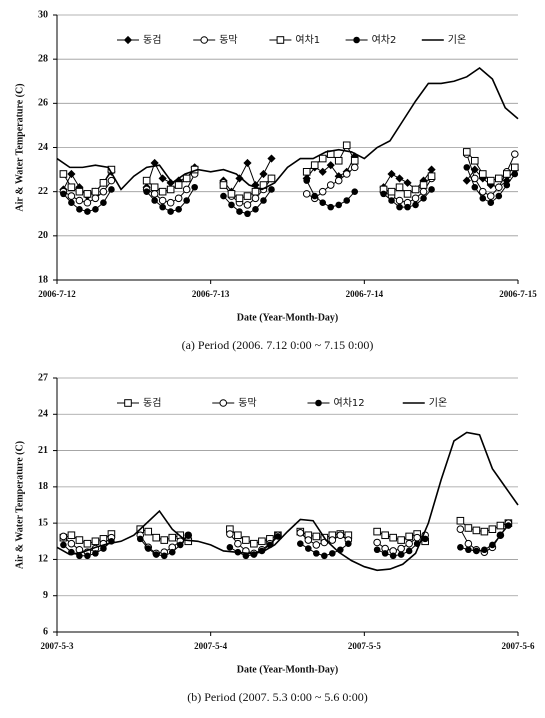 The width and height of the screenshot is (545, 718). What do you see at coordinates (57, 294) in the screenshot?
I see `x-tick-label: 2006-7-12` at bounding box center [57, 294].